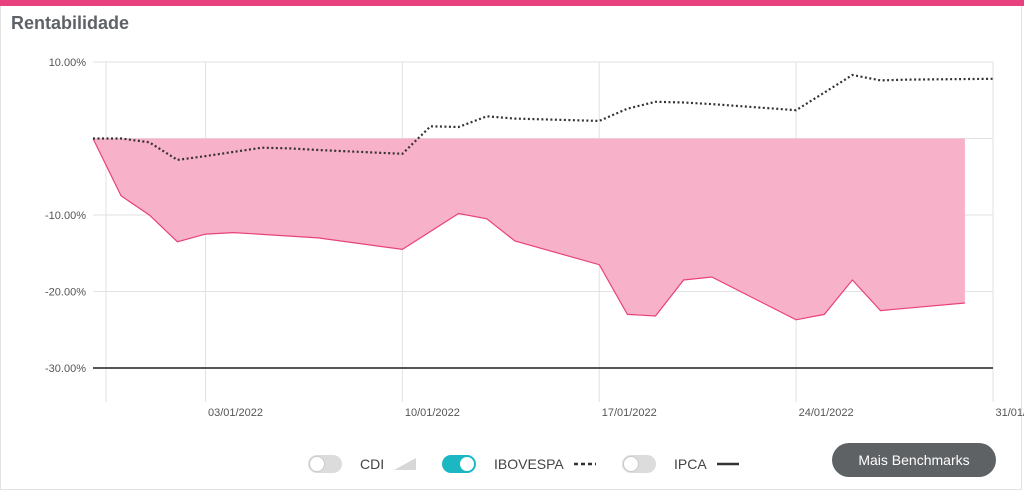 This screenshot has width=1024, height=492. What do you see at coordinates (914, 460) in the screenshot?
I see `more-benchmarks-button: Mais Benchmarks` at bounding box center [914, 460].